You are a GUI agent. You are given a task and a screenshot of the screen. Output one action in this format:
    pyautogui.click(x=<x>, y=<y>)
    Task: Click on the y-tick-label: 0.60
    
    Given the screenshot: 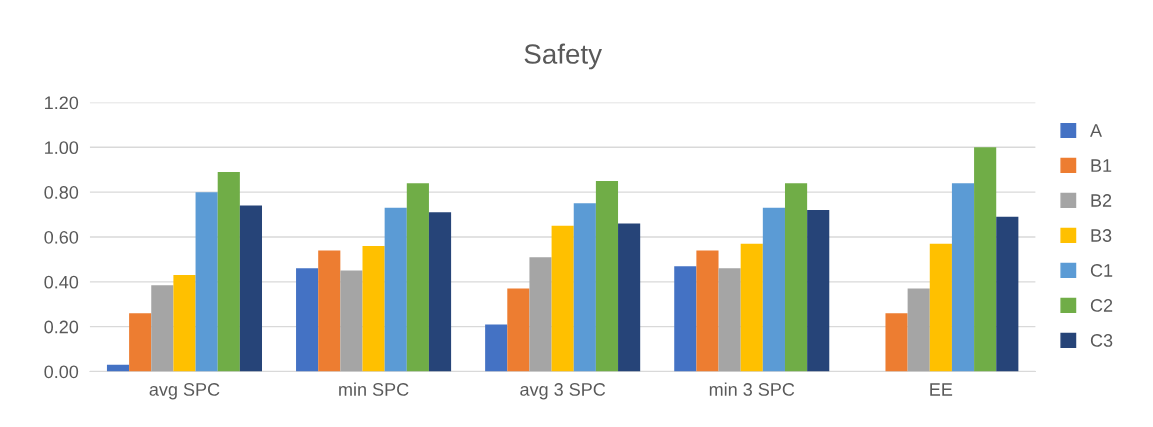 What is the action you would take?
    pyautogui.click(x=61, y=237)
    